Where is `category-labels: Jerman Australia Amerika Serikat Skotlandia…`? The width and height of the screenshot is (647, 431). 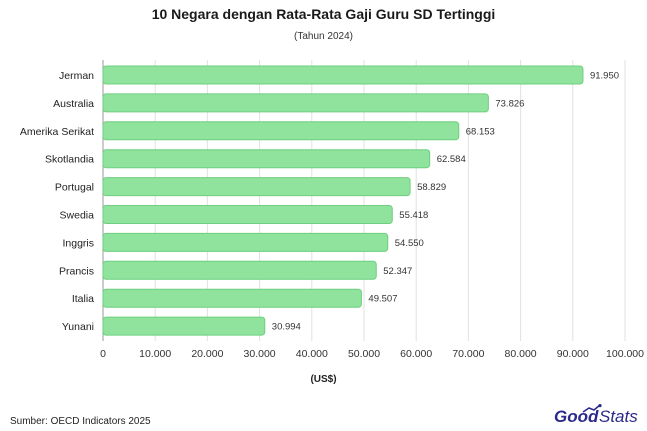
category-labels: Jerman Australia Amerika Serikat Skotlandia… is located at coordinates (57, 201).